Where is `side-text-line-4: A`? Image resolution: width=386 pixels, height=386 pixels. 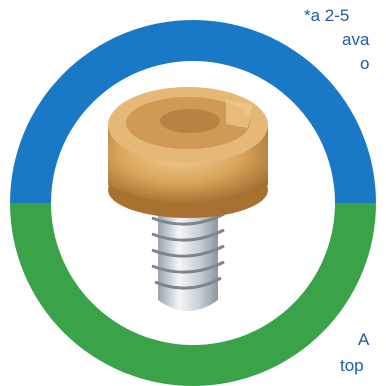
side-text-line-4: A is located at coordinates (364, 339).